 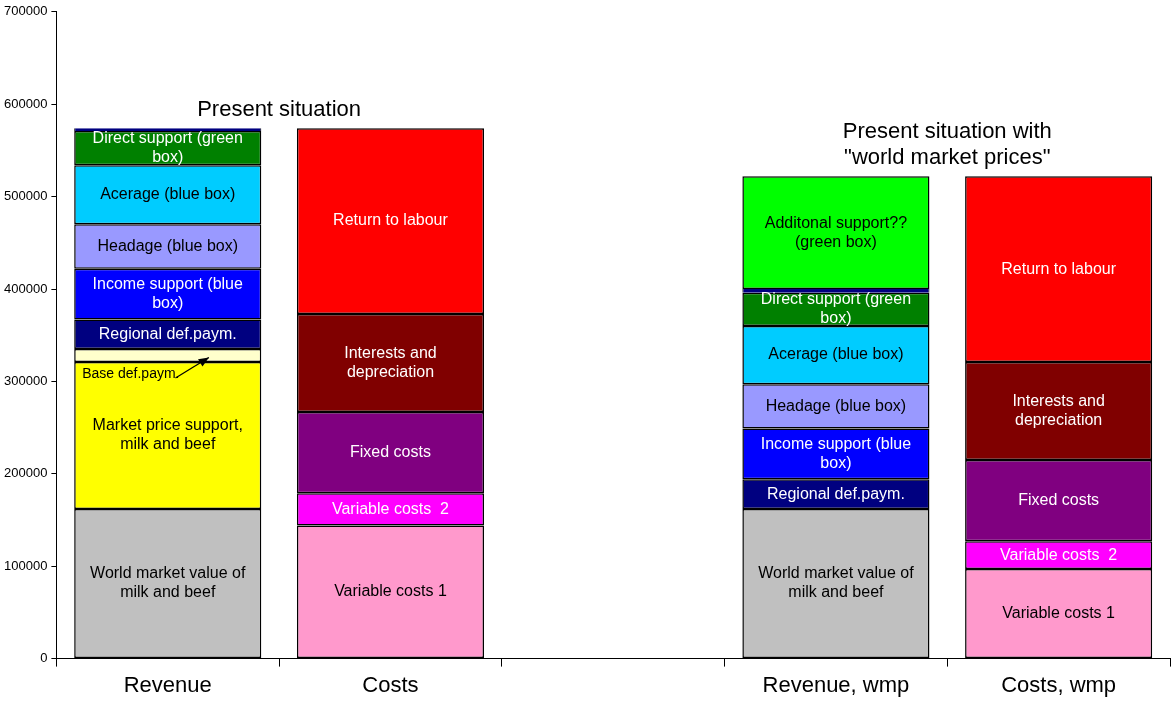 What do you see at coordinates (25, 473) in the screenshot?
I see `y-tick-label: 200000` at bounding box center [25, 473].